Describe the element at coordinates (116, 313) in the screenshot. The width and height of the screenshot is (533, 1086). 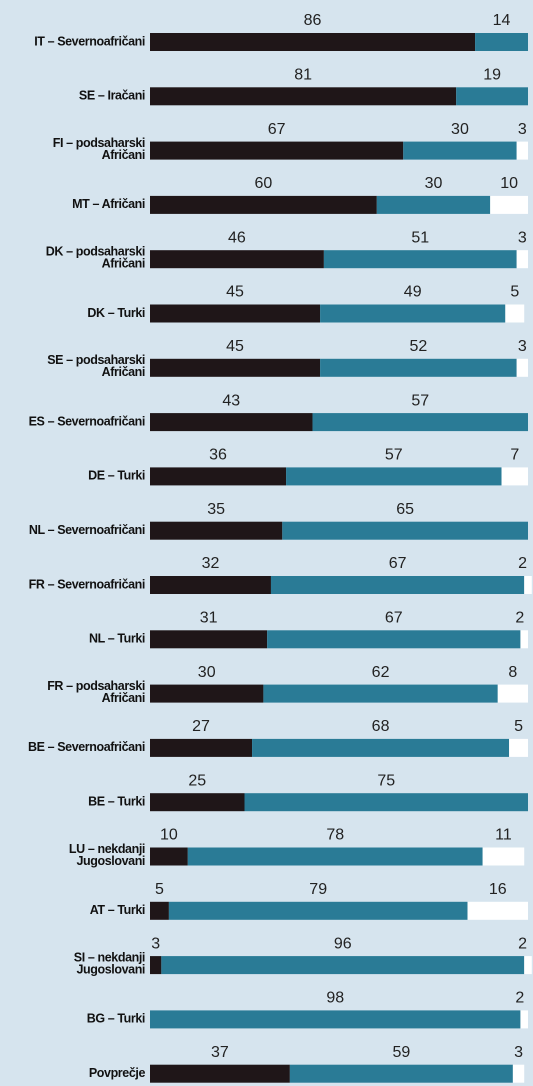
I see `category-label: DK – Turki` at that location.